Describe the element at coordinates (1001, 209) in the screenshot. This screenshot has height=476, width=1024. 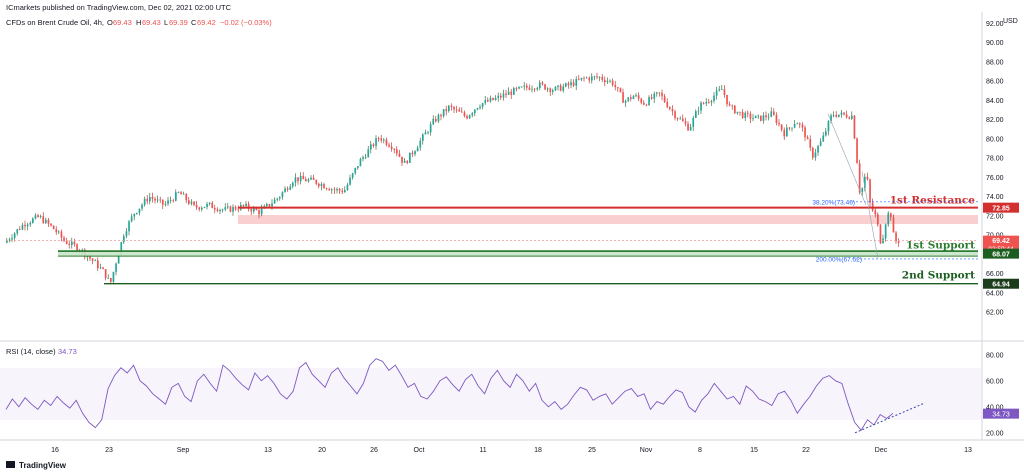
I see `resistance-badge-value: 72.85` at that location.